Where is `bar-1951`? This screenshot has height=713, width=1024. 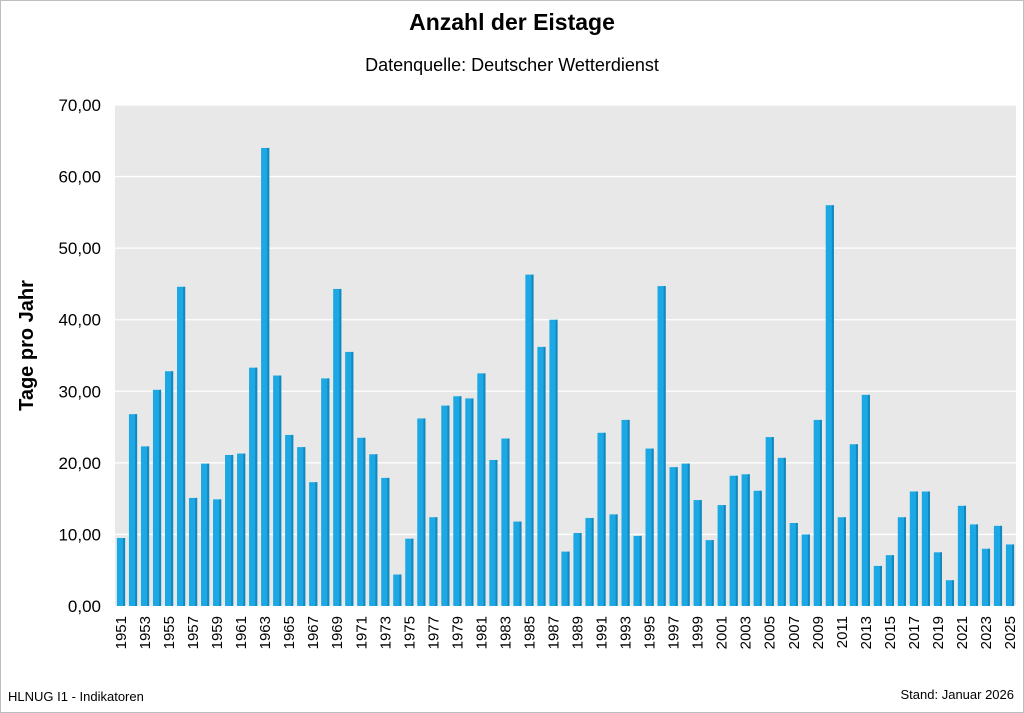 bar-1951 is located at coordinates (121, 572).